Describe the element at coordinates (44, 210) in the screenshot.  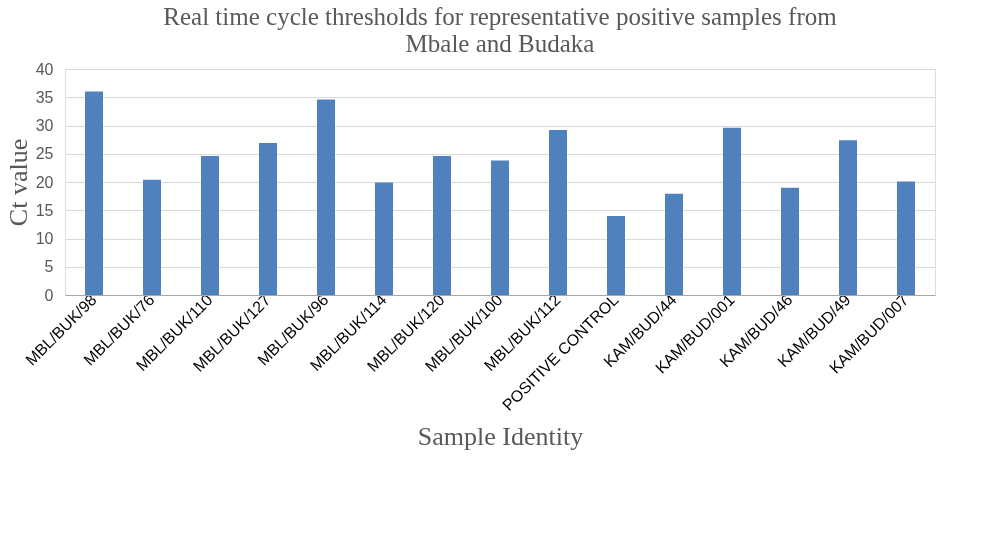
I see `y-tick-label: 15` at that location.